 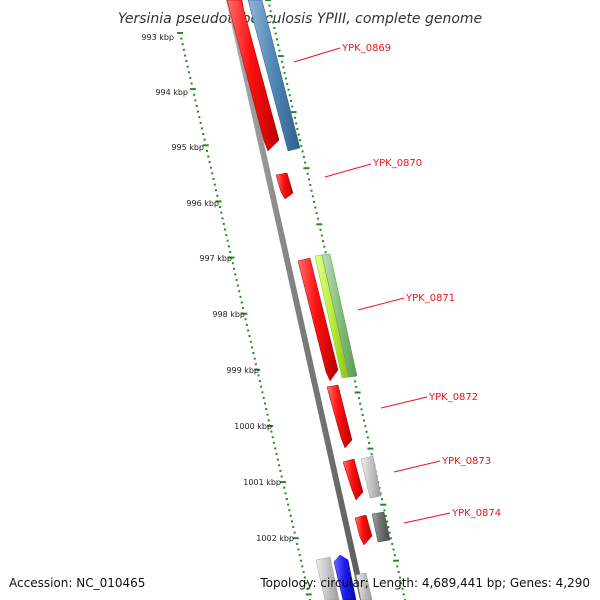 What do you see at coordinates (228, 314) in the screenshot?
I see `kbp-label: 998 kbp` at bounding box center [228, 314].